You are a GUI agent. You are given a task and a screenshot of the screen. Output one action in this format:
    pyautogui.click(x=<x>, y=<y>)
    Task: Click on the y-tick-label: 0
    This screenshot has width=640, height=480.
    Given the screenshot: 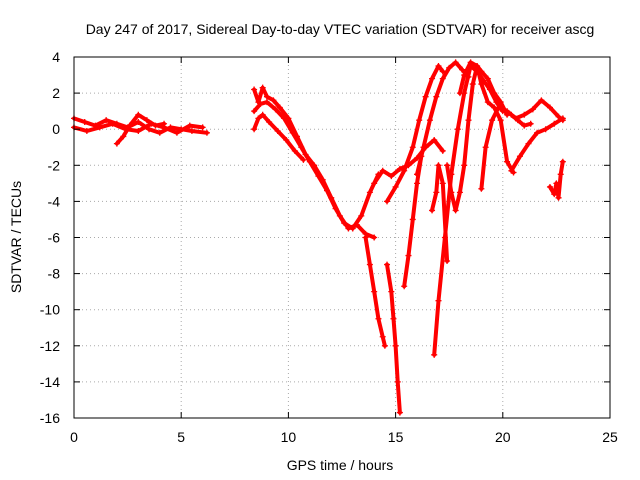 What is the action you would take?
    pyautogui.click(x=56, y=129)
    